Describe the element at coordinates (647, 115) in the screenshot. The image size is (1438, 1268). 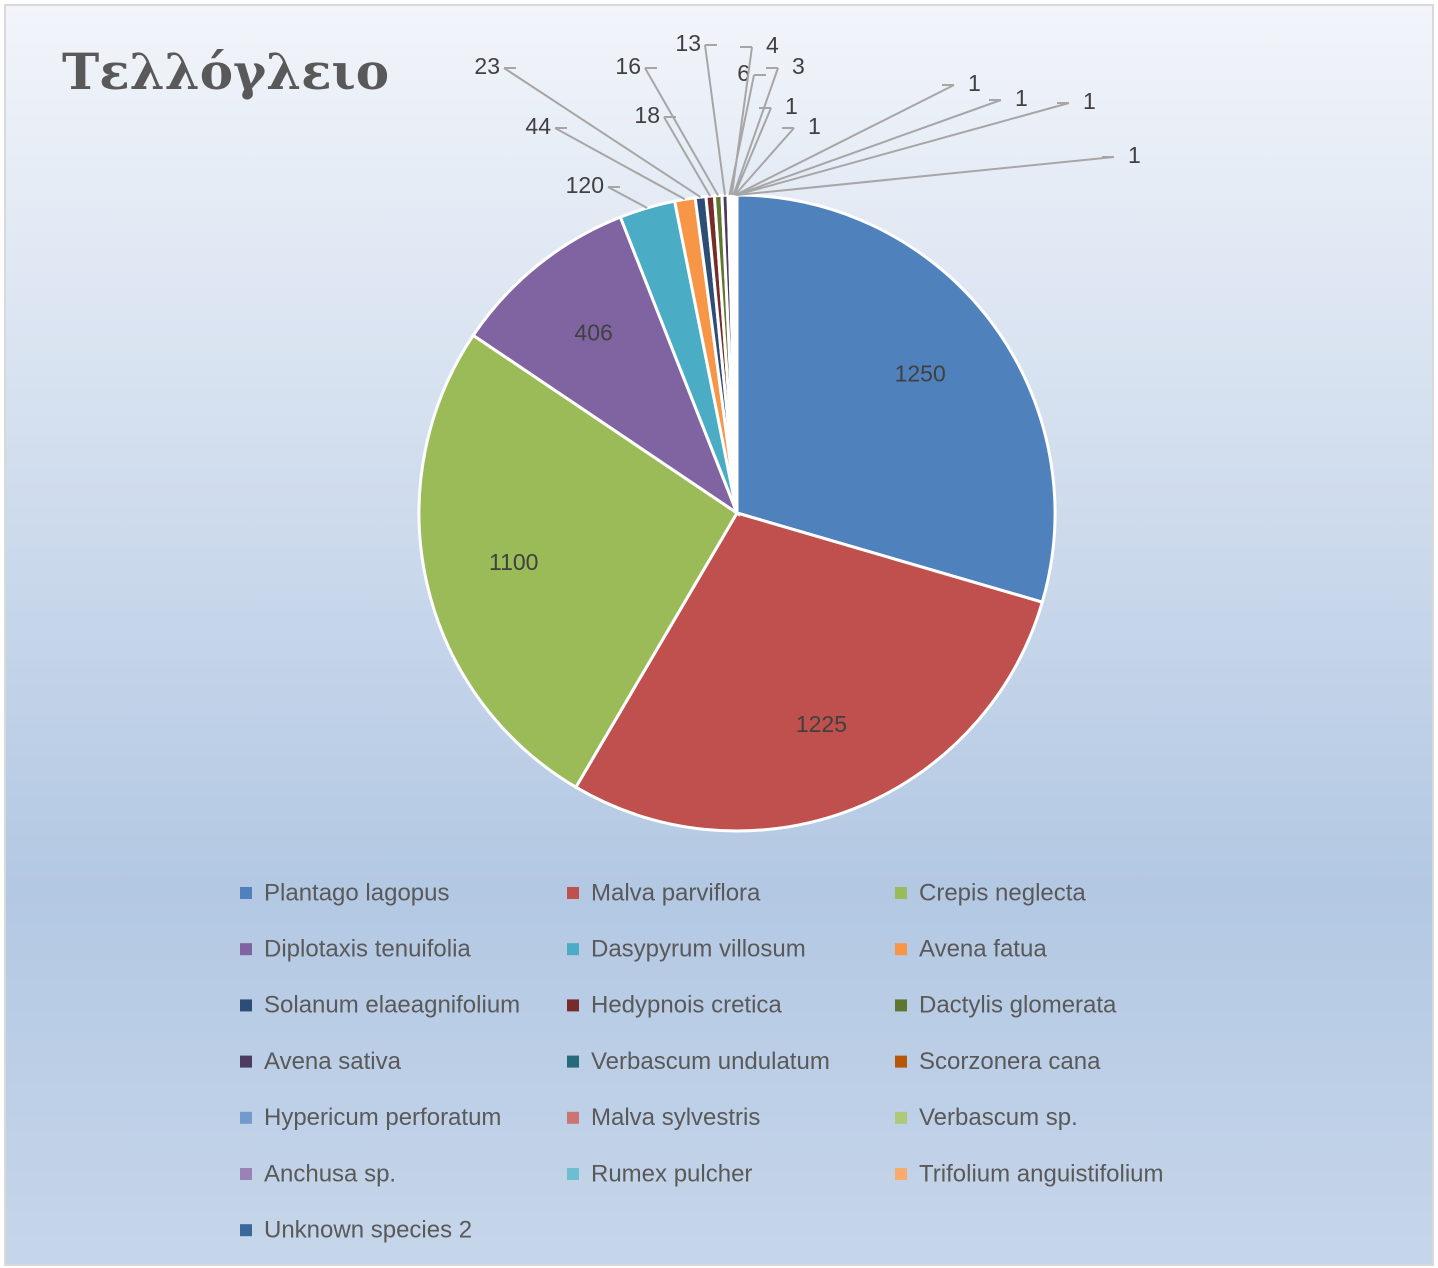
I see `data-label: 18` at that location.